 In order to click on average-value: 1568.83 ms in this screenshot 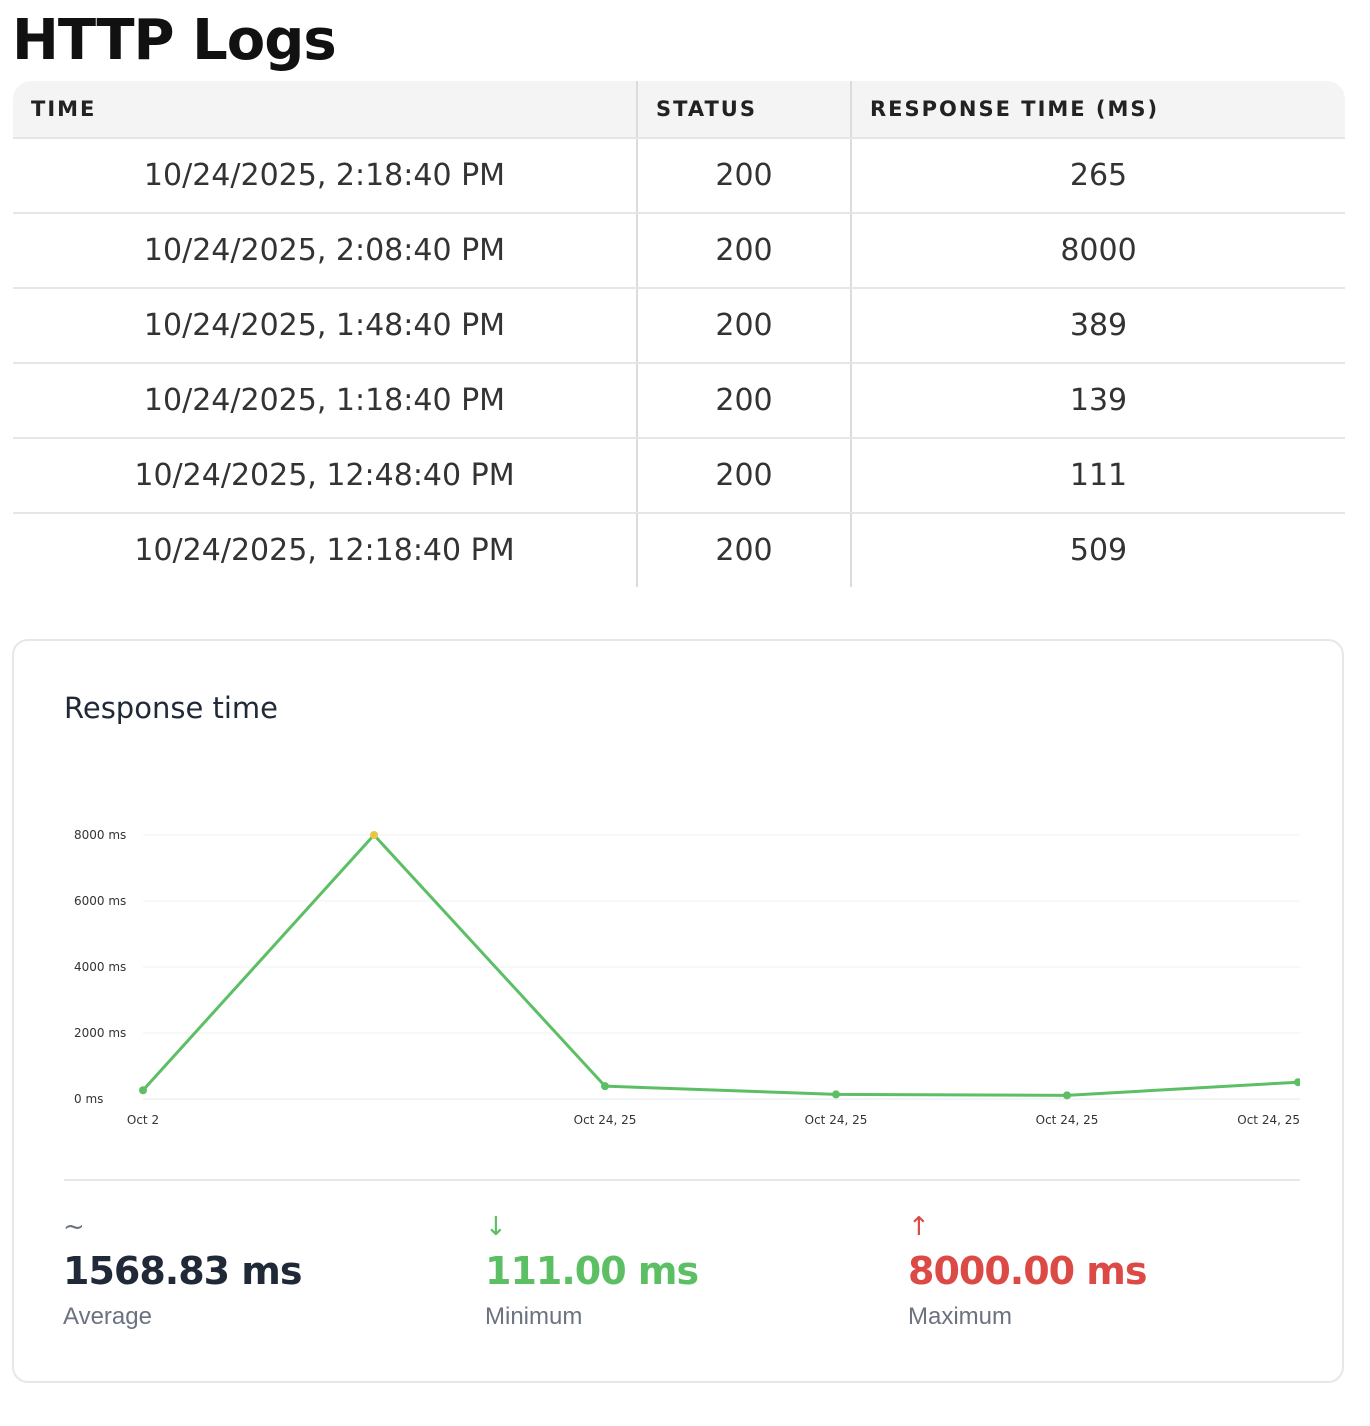, I will do `click(183, 1271)`.